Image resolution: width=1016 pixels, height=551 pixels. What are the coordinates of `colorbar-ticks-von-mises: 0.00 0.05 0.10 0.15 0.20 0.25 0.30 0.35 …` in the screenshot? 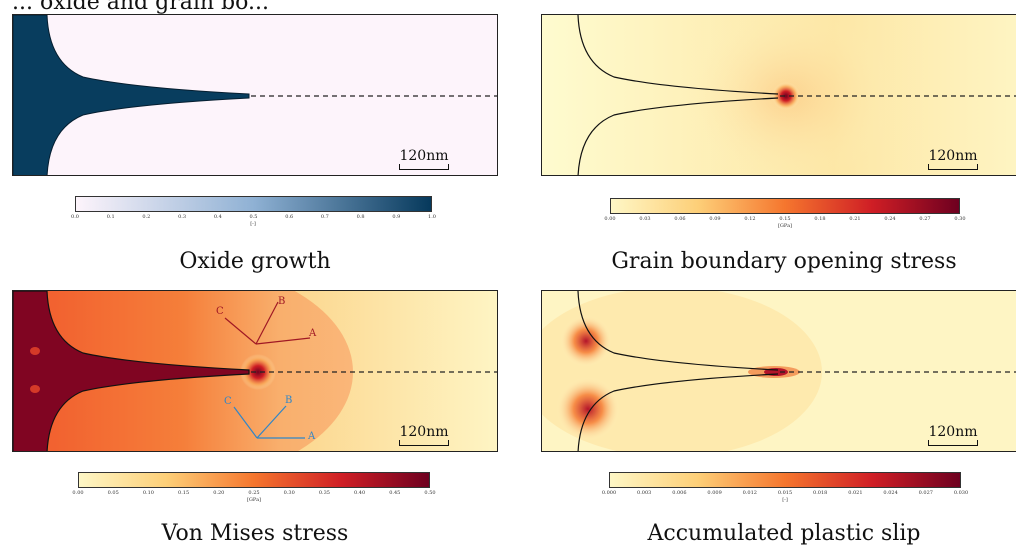 It's located at (254, 493).